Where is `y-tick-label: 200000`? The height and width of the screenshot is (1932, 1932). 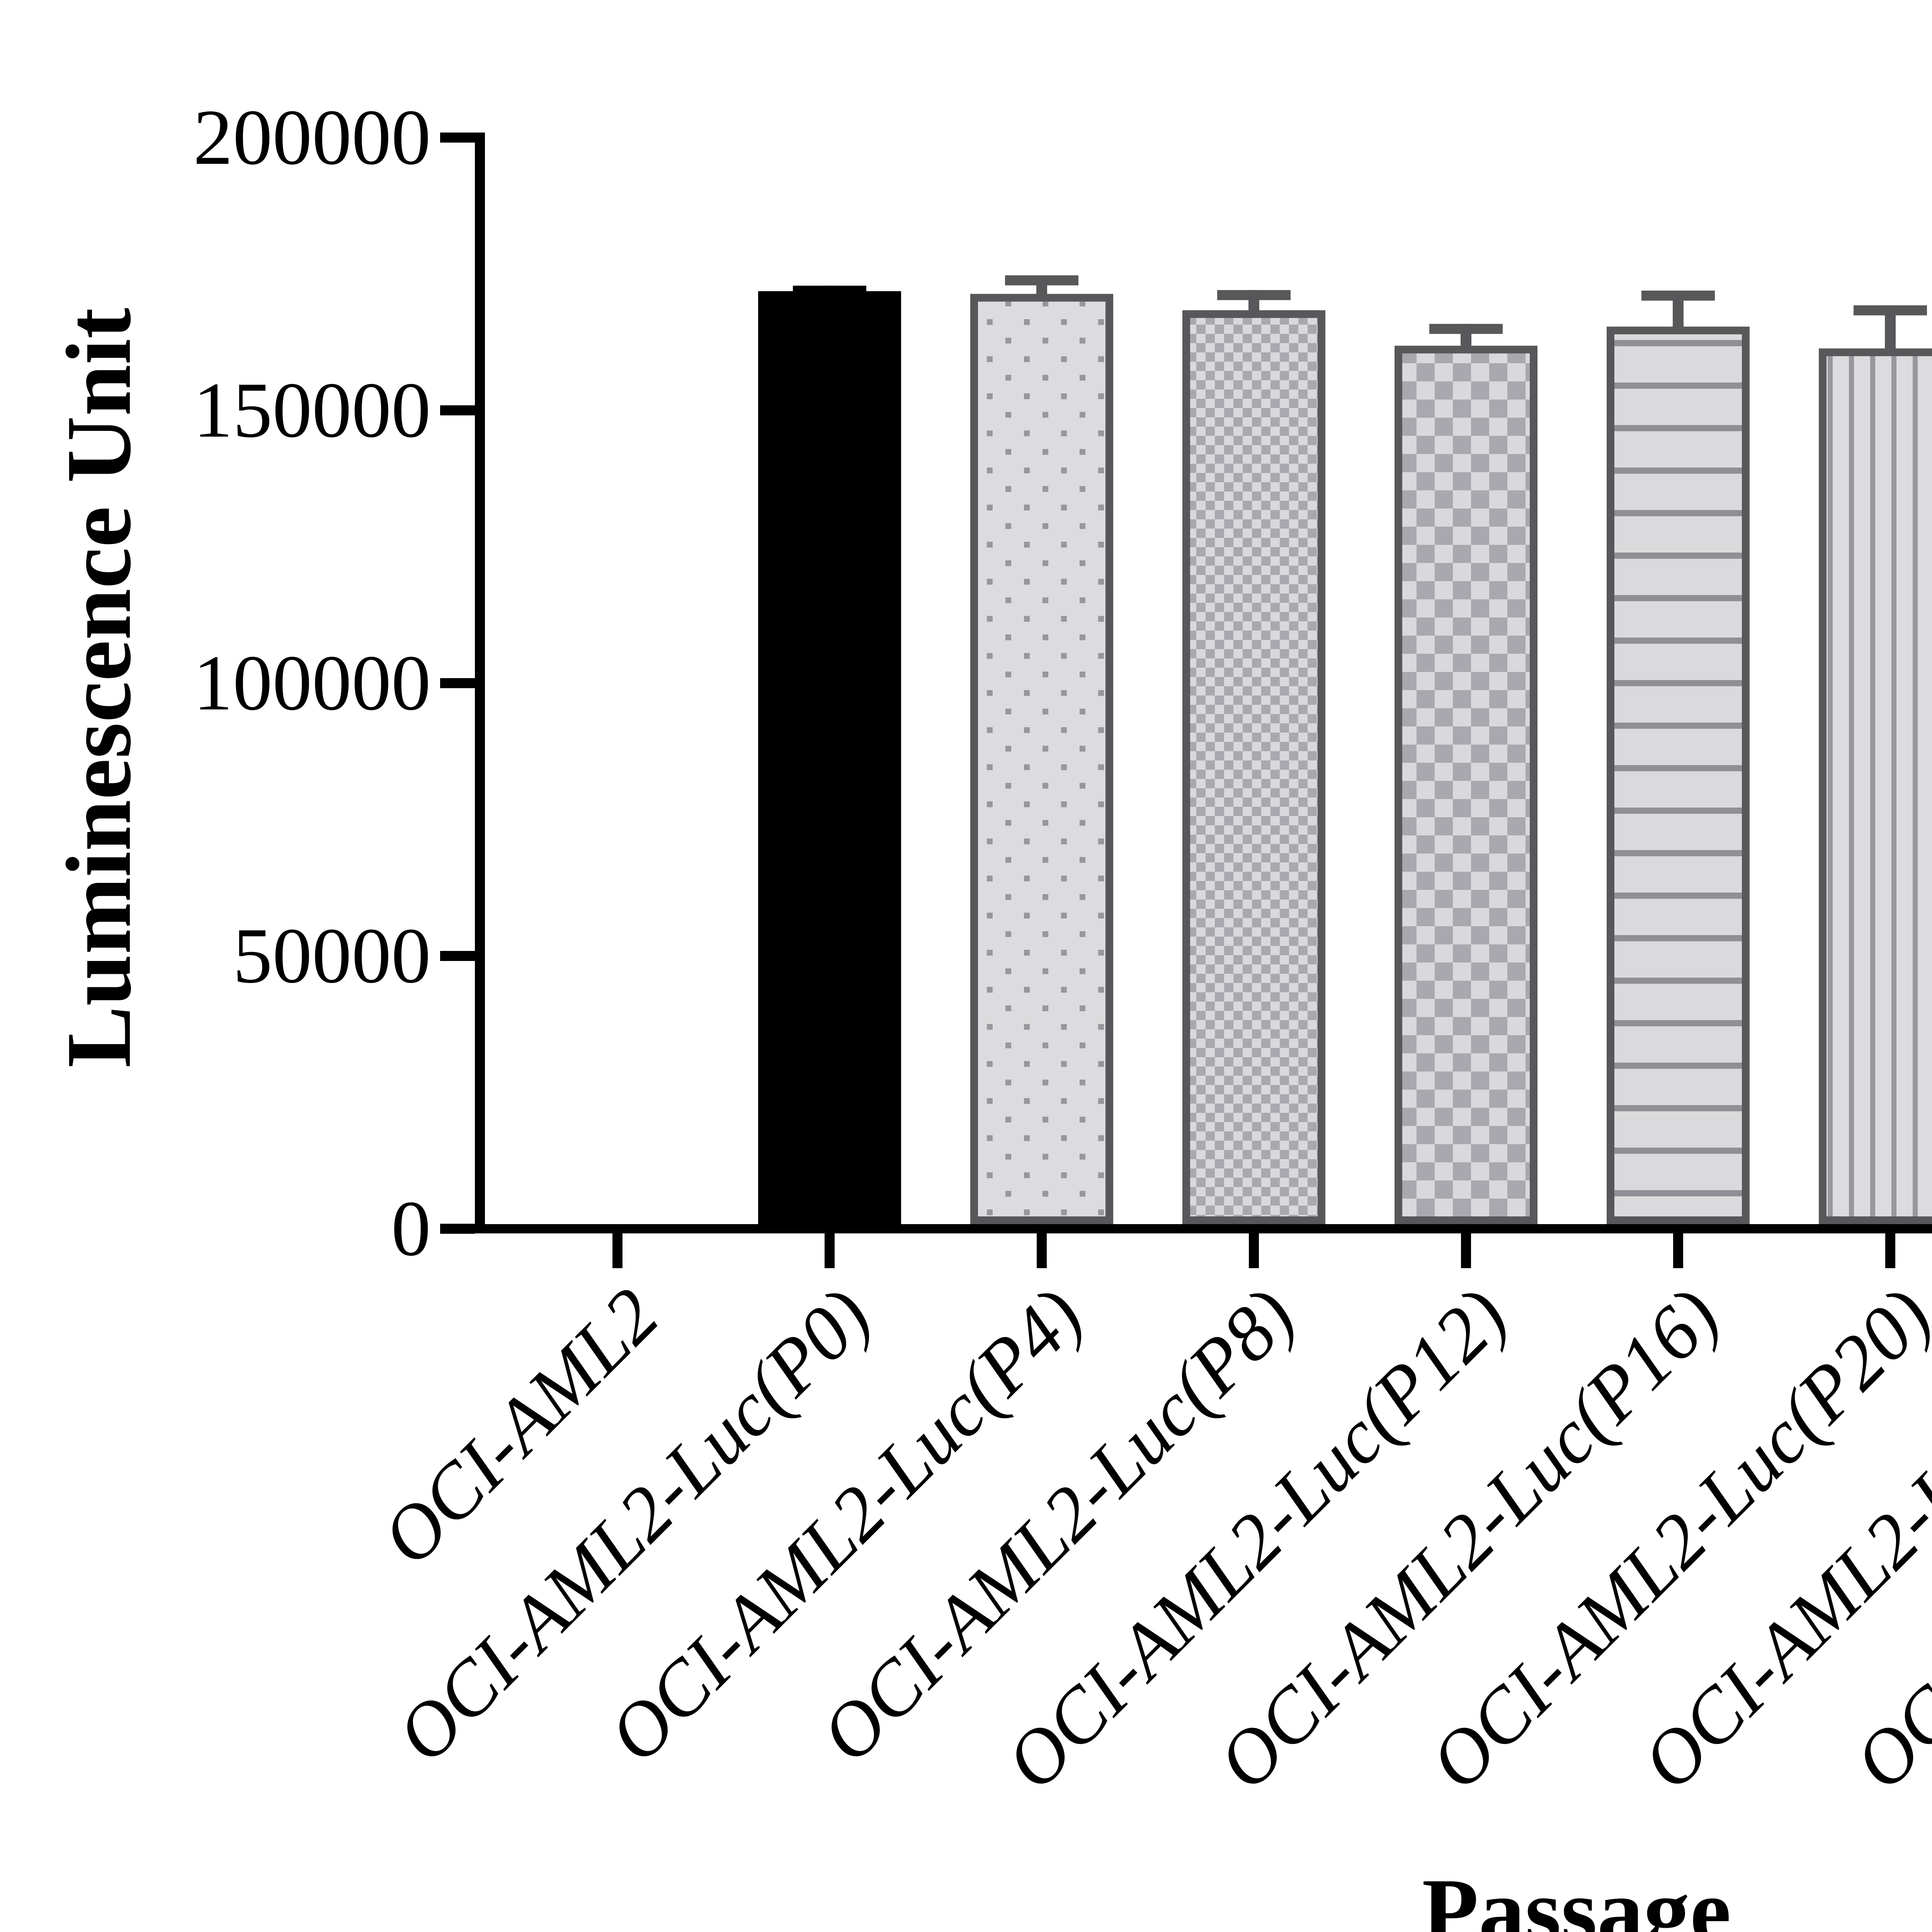 y-tick-label: 200000 is located at coordinates (312, 137).